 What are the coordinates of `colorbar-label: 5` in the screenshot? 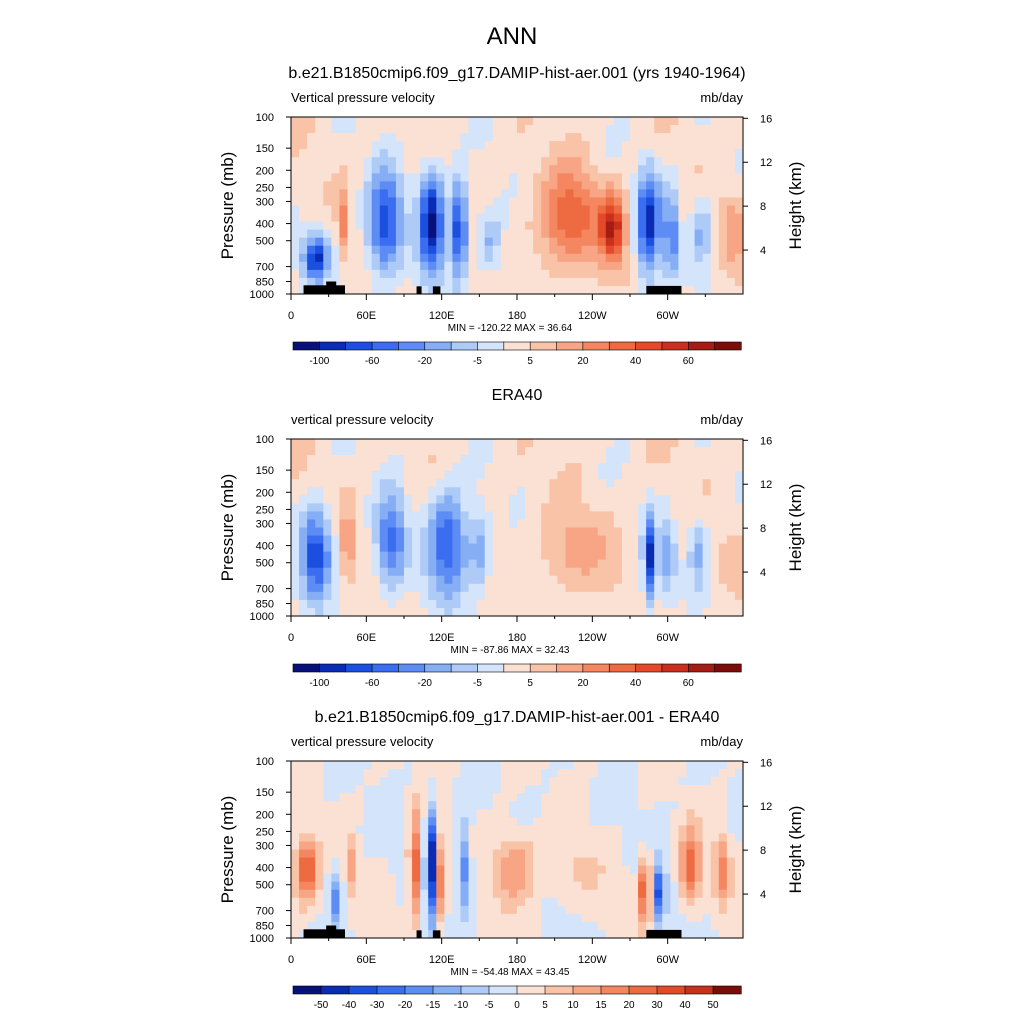 It's located at (530, 361).